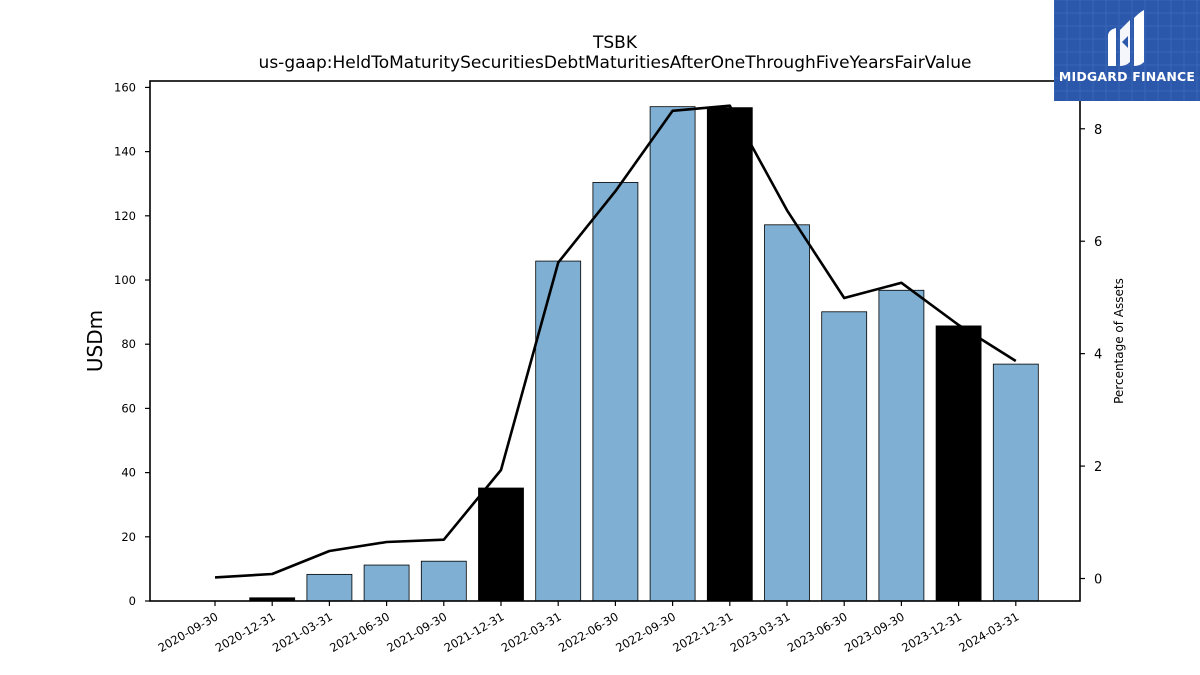  What do you see at coordinates (128, 537) in the screenshot?
I see `y-tick-label-20: 20` at bounding box center [128, 537].